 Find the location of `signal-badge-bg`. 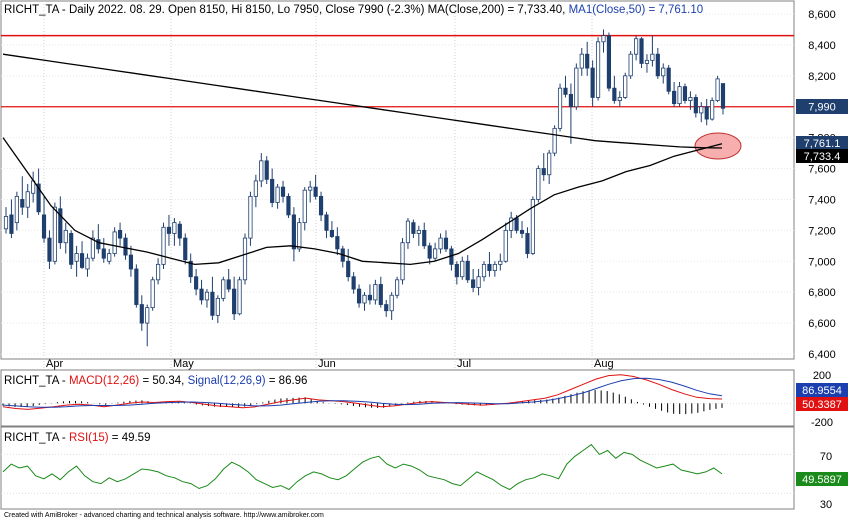

signal-badge-bg is located at coordinates (822, 390).